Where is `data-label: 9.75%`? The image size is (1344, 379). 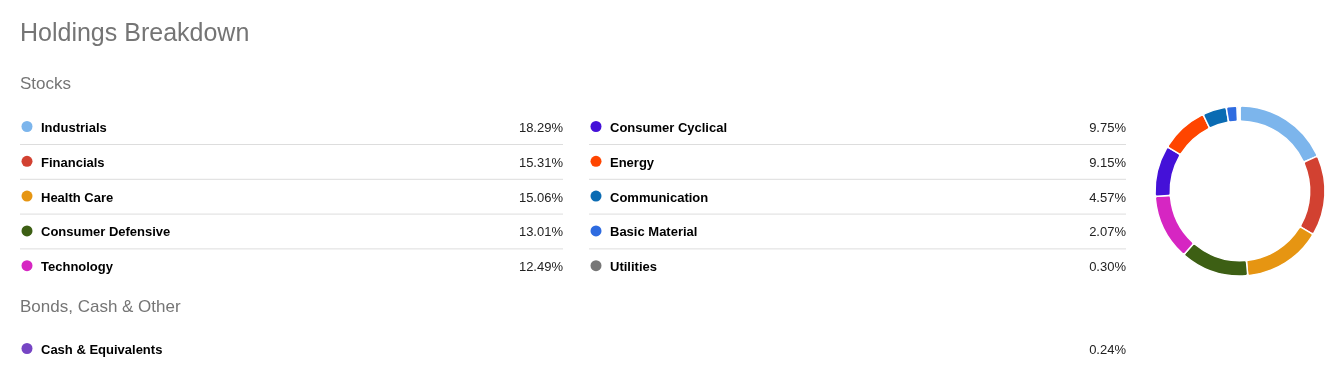 data-label: 9.75% is located at coordinates (1108, 127).